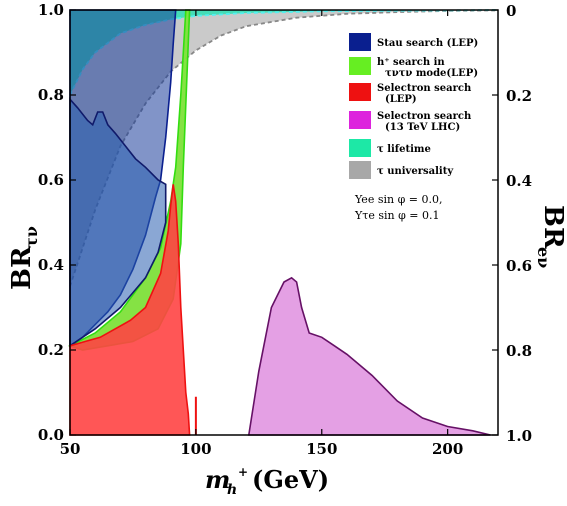 The height and width of the screenshot is (506, 567). What do you see at coordinates (519, 96) in the screenshot?
I see `y-tick-label-right: 0.2` at bounding box center [519, 96].